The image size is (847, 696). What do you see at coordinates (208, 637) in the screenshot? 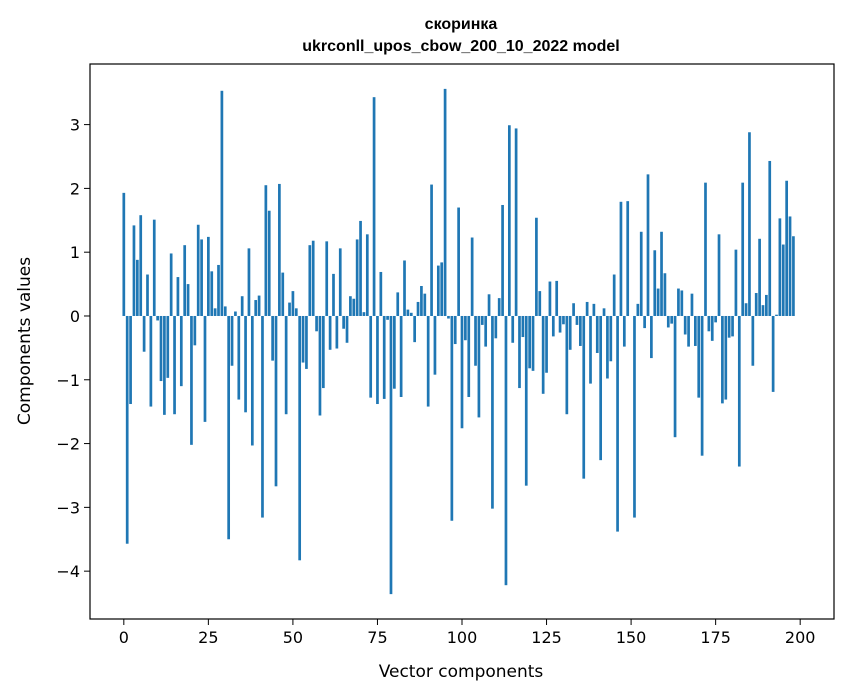
I see `x-tick-label-25: 25` at bounding box center [208, 637].